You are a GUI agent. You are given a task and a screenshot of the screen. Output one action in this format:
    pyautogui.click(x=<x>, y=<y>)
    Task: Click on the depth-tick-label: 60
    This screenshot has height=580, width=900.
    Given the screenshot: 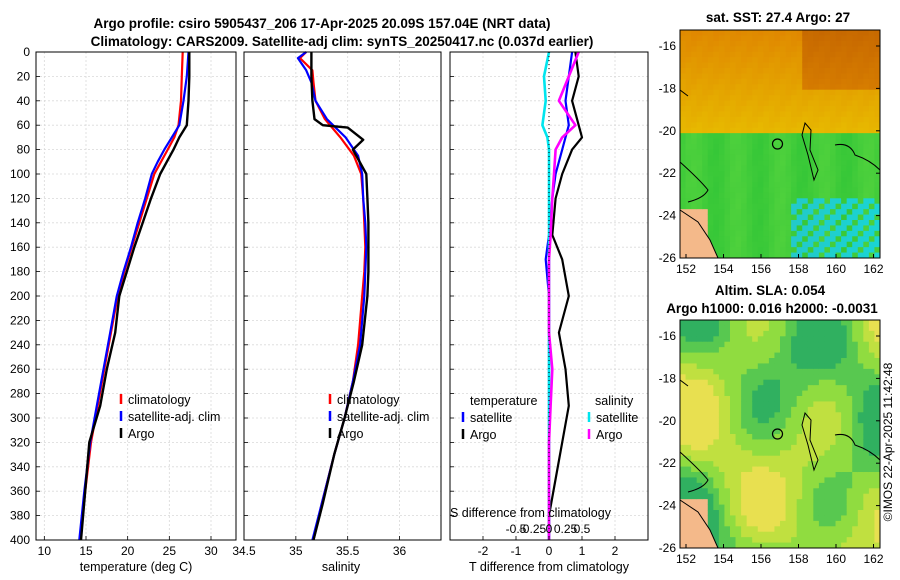 What is the action you would take?
    pyautogui.click(x=24, y=125)
    